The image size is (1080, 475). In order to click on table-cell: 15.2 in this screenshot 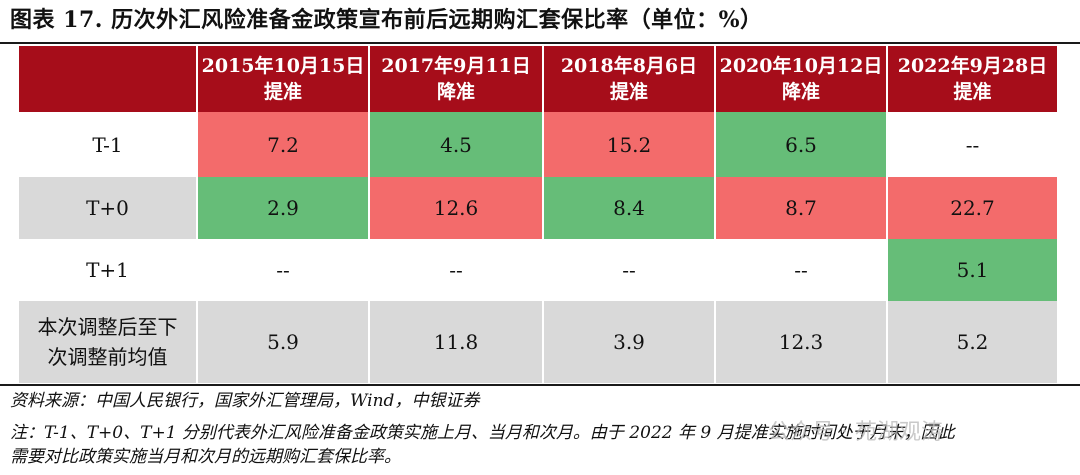, I will do `click(629, 144)`.